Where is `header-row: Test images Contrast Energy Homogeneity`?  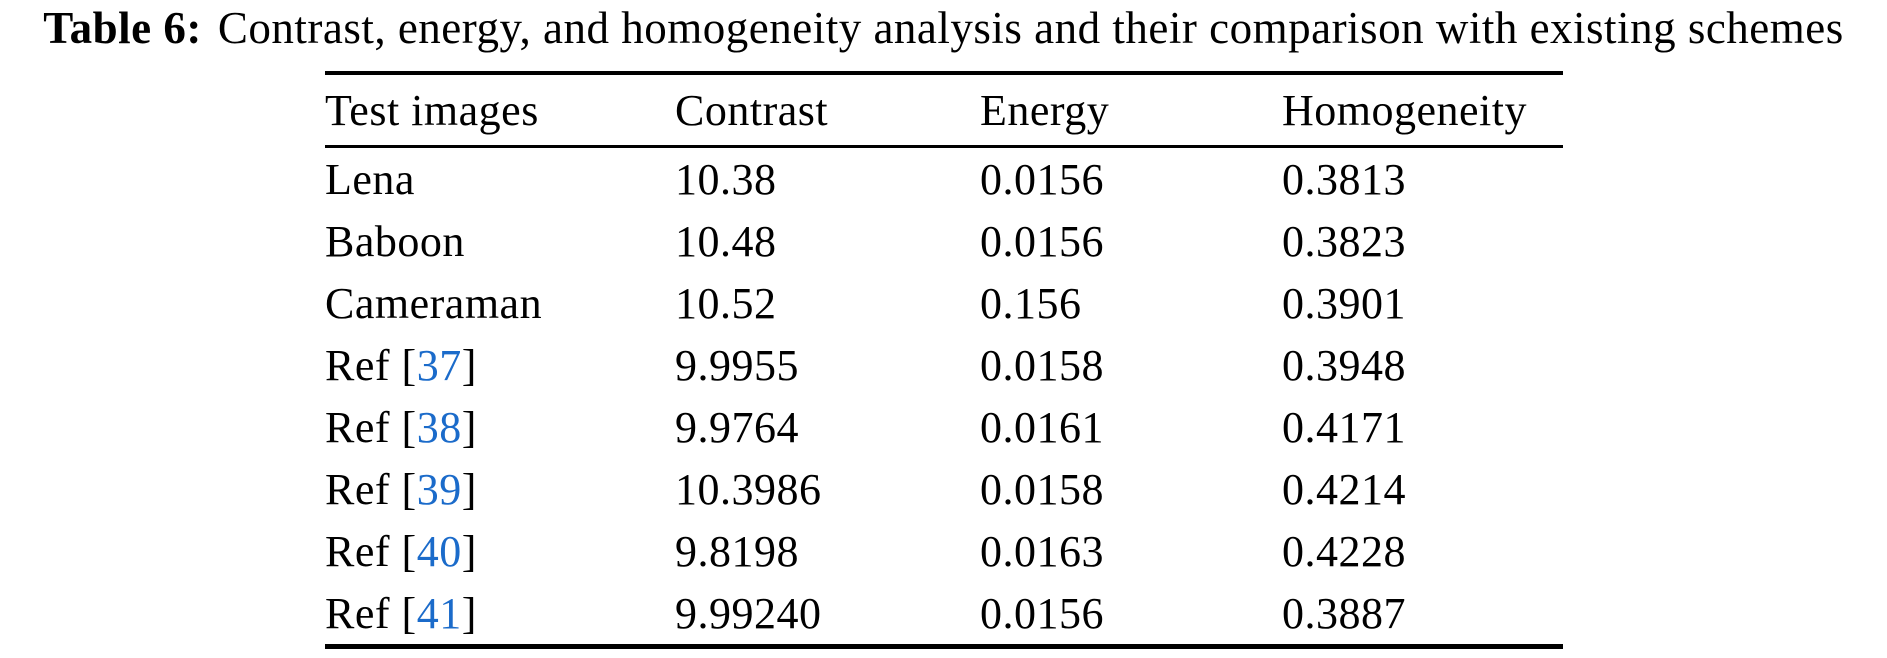 header-row: Test images Contrast Energy Homogeneity is located at coordinates (944, 110).